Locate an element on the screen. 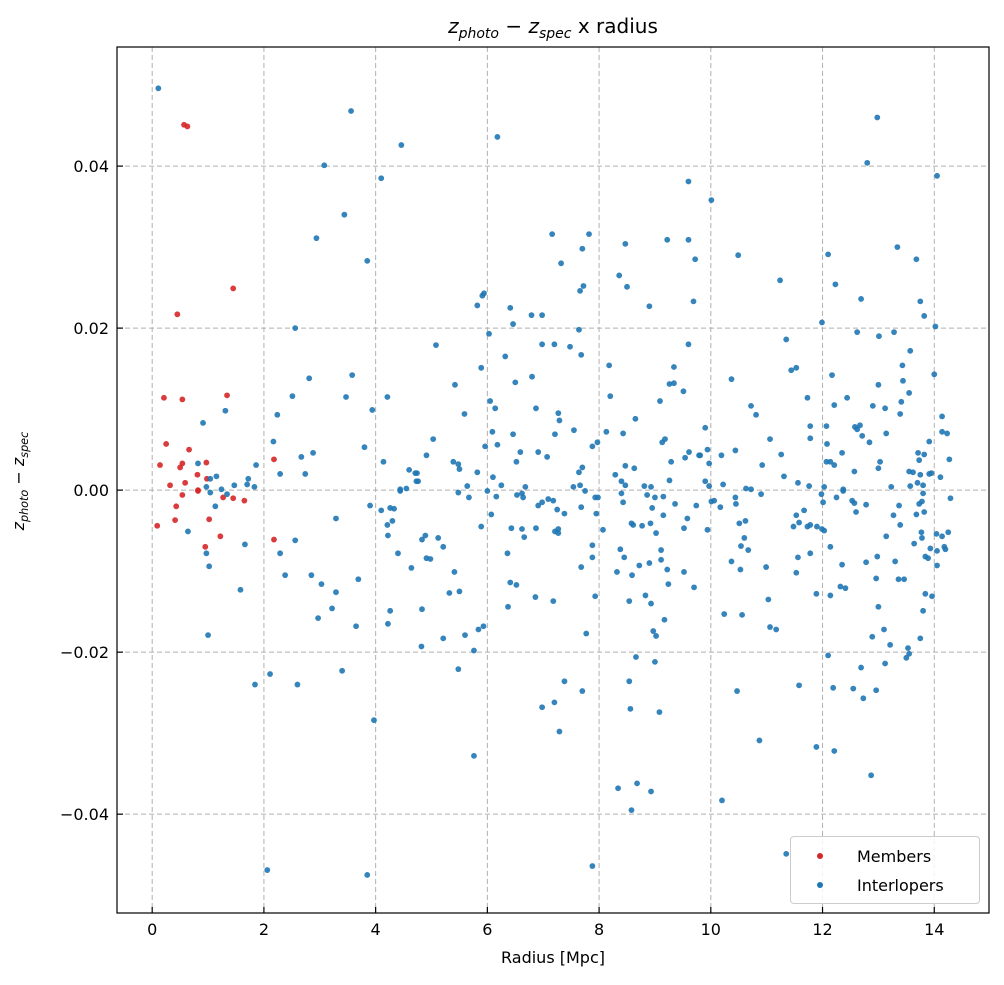  title-minus: − is located at coordinates (514, 26).